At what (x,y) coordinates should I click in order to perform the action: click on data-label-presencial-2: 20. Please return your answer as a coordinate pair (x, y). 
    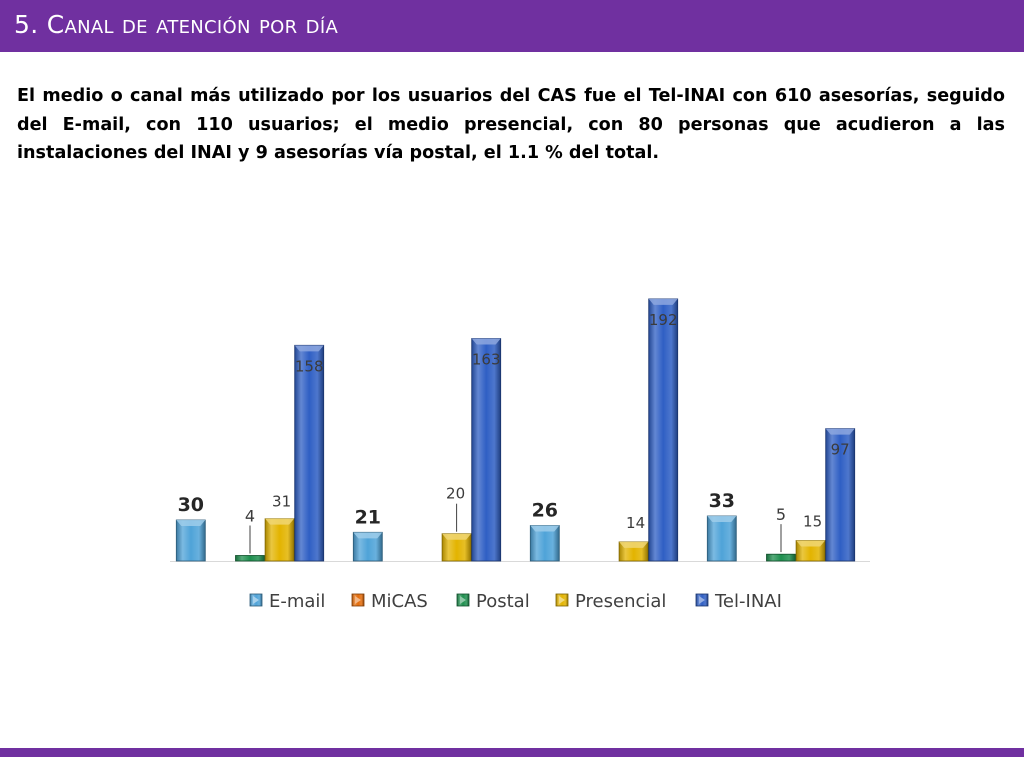
    Looking at the image, I should click on (455, 494).